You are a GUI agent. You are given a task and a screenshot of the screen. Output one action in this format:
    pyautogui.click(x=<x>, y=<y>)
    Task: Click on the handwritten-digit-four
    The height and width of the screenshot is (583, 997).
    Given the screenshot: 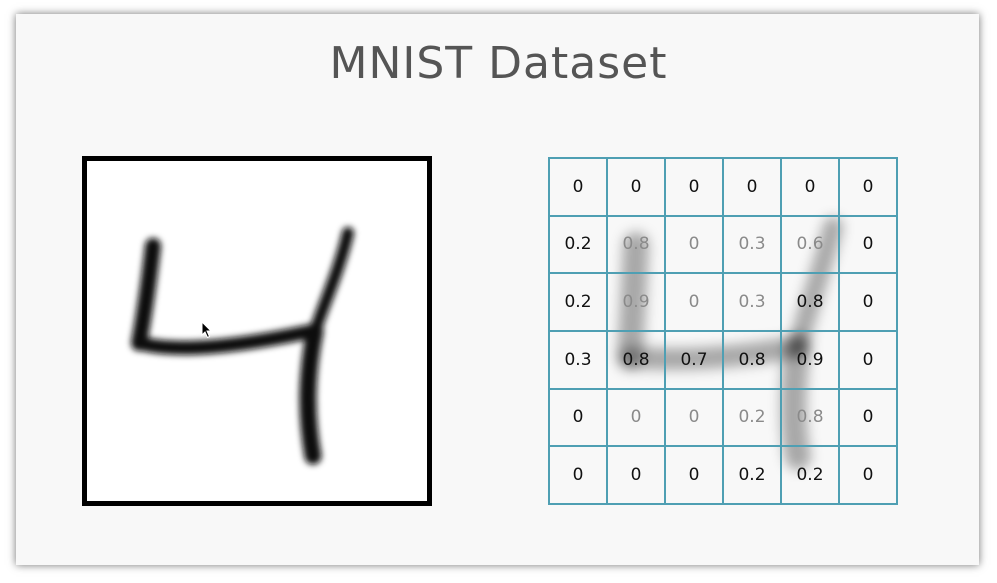 What is the action you would take?
    pyautogui.click(x=242, y=346)
    